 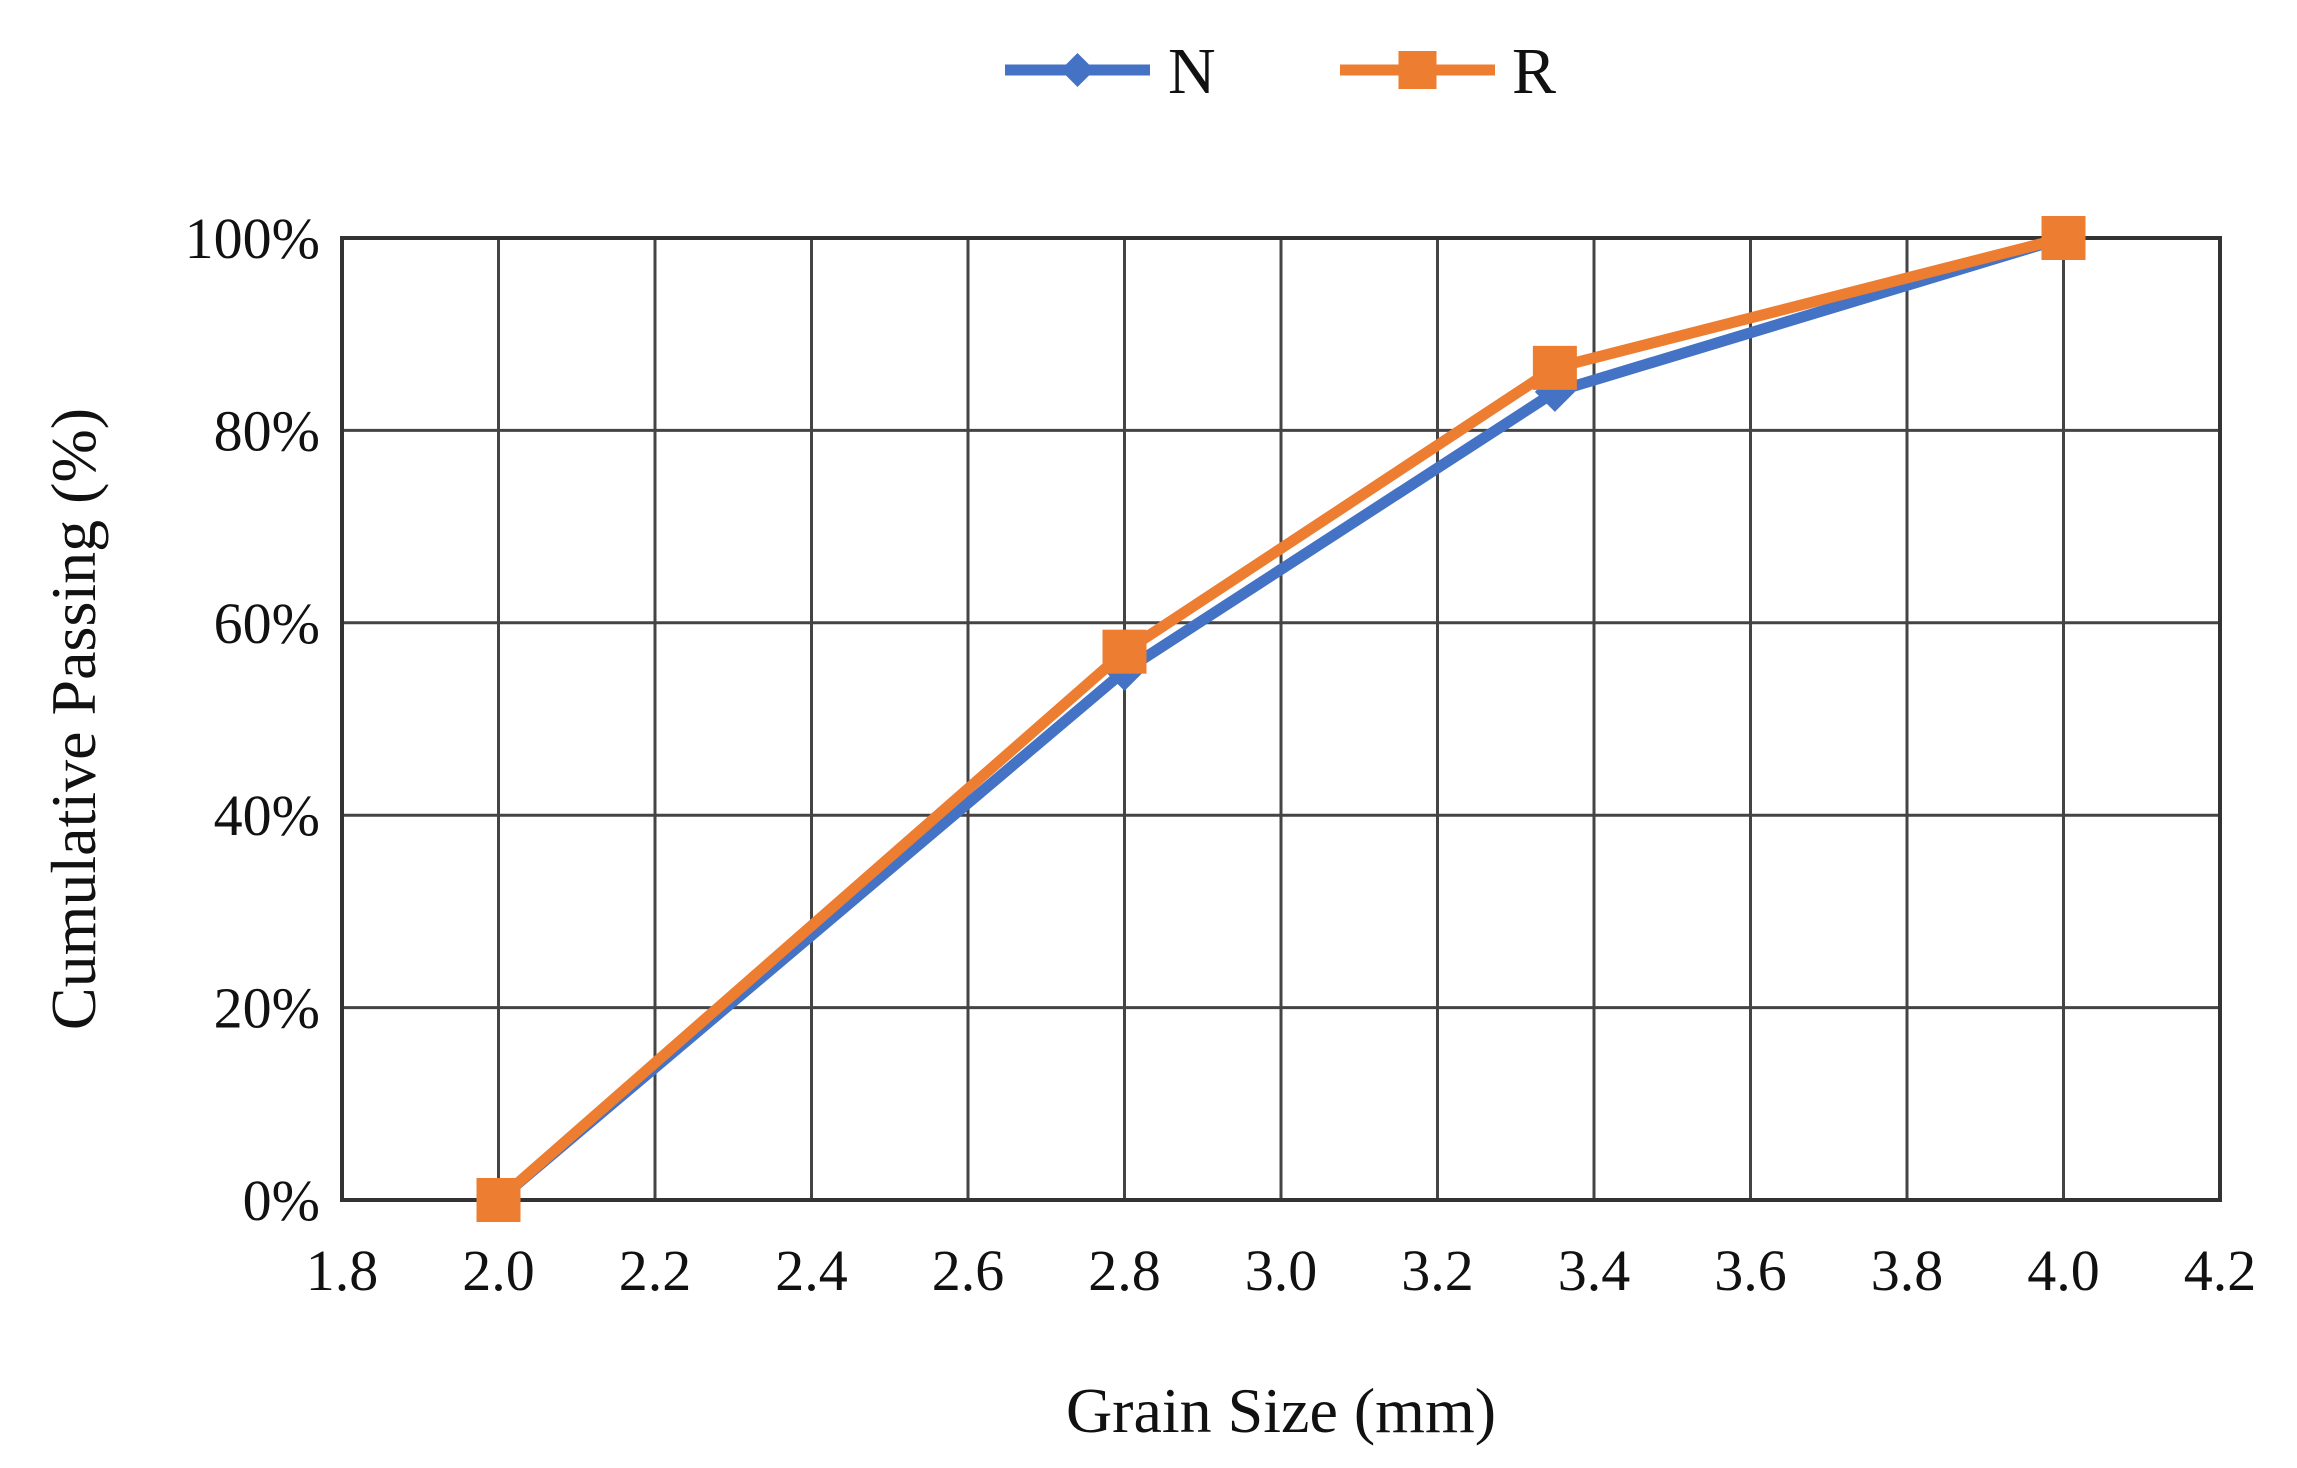 I want to click on x-tick-label: 3.8, so click(x=1907, y=1270).